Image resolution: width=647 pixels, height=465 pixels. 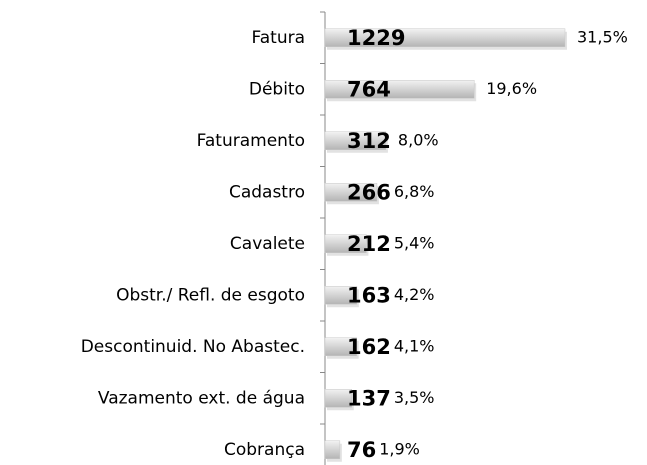 What do you see at coordinates (511, 88) in the screenshot?
I see `share-label: 19,6%` at bounding box center [511, 88].